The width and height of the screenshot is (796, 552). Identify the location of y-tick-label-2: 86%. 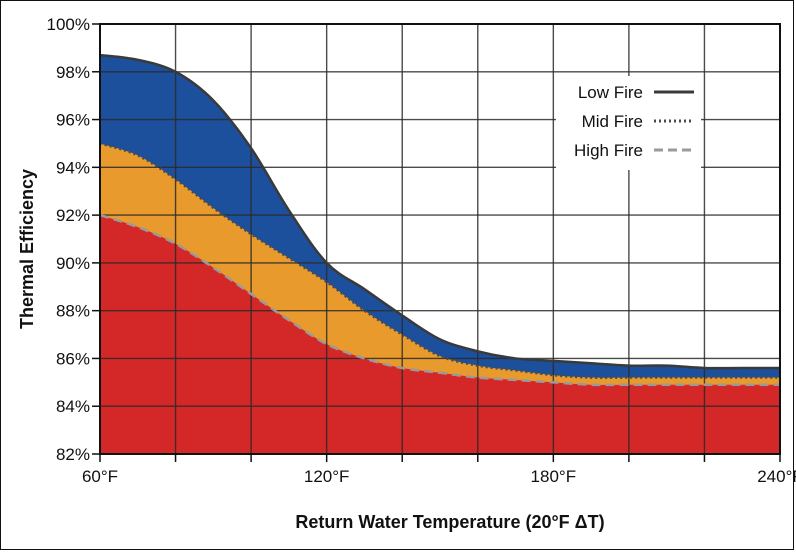
(73, 358).